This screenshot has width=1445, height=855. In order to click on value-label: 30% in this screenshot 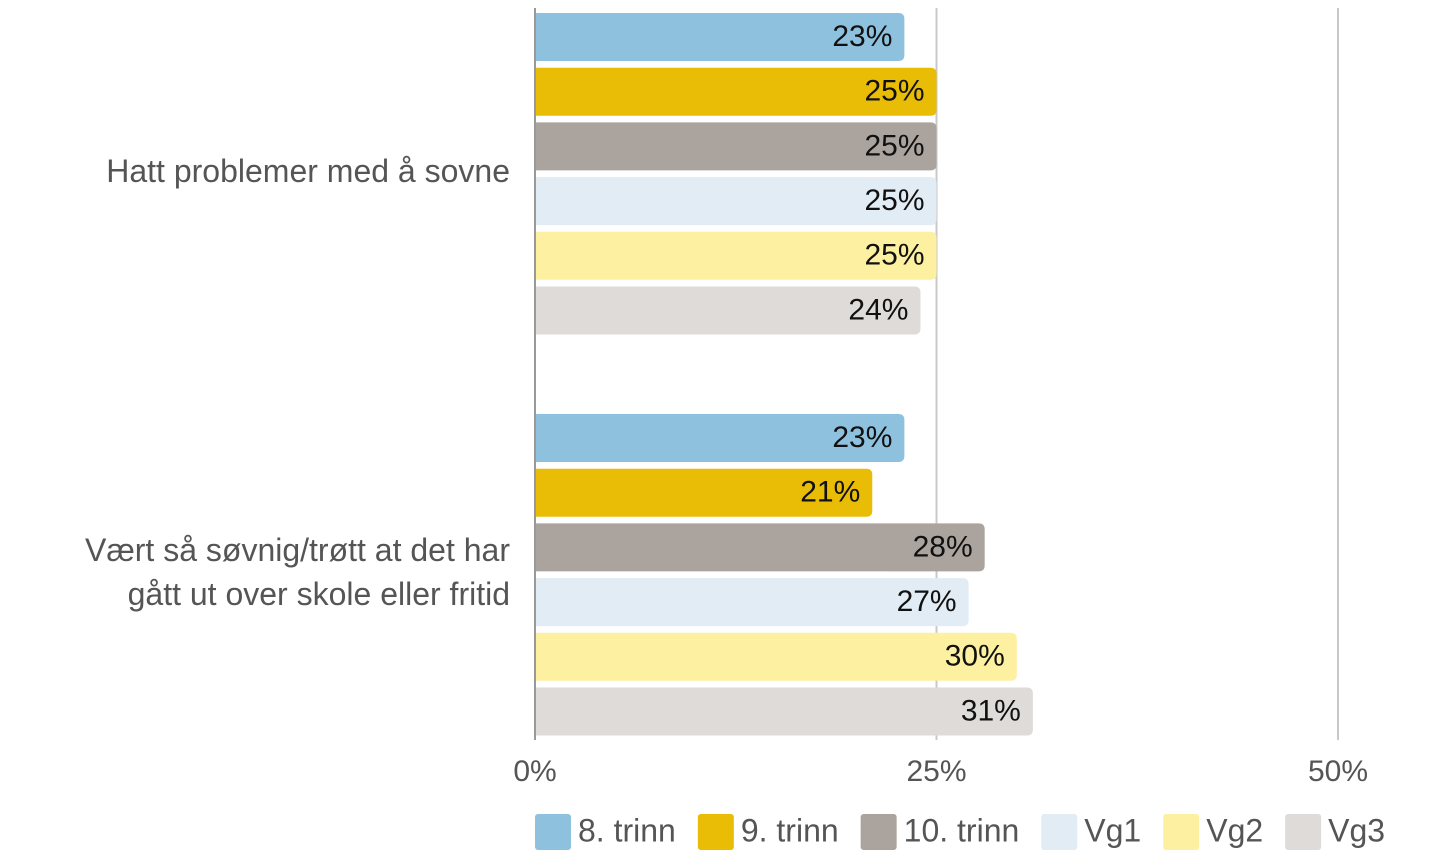, I will do `click(975, 656)`.